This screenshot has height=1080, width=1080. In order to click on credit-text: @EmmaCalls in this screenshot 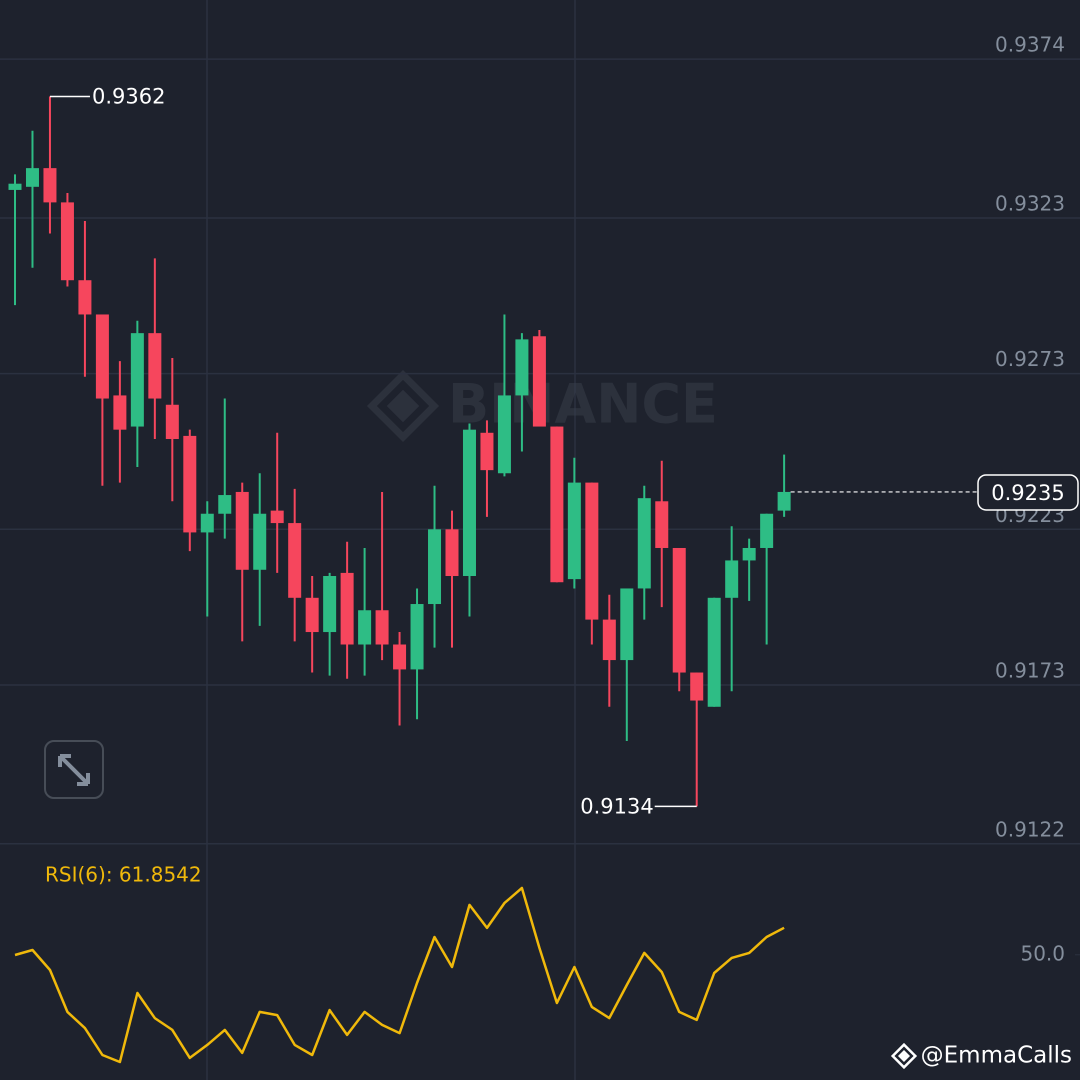, I will do `click(996, 1056)`.